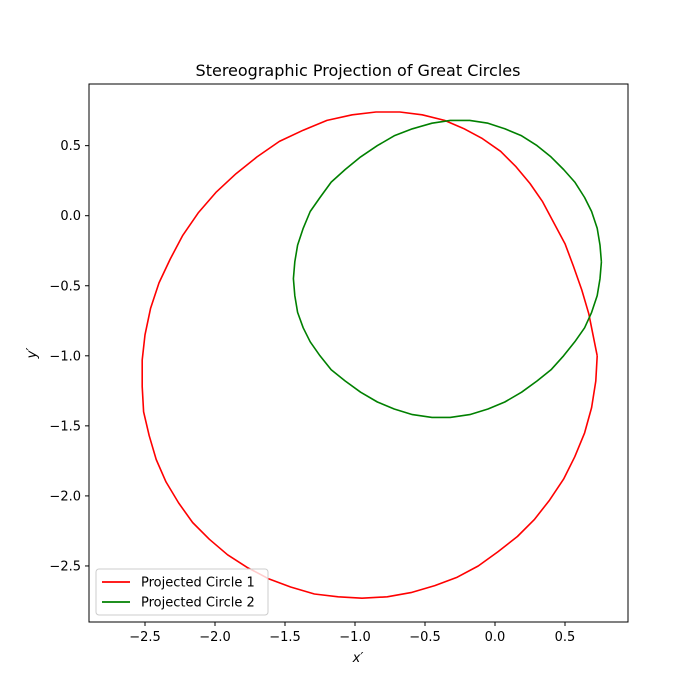 This screenshot has height=700, width=700. Describe the element at coordinates (65, 496) in the screenshot. I see `y-tick-label: −2.0` at that location.